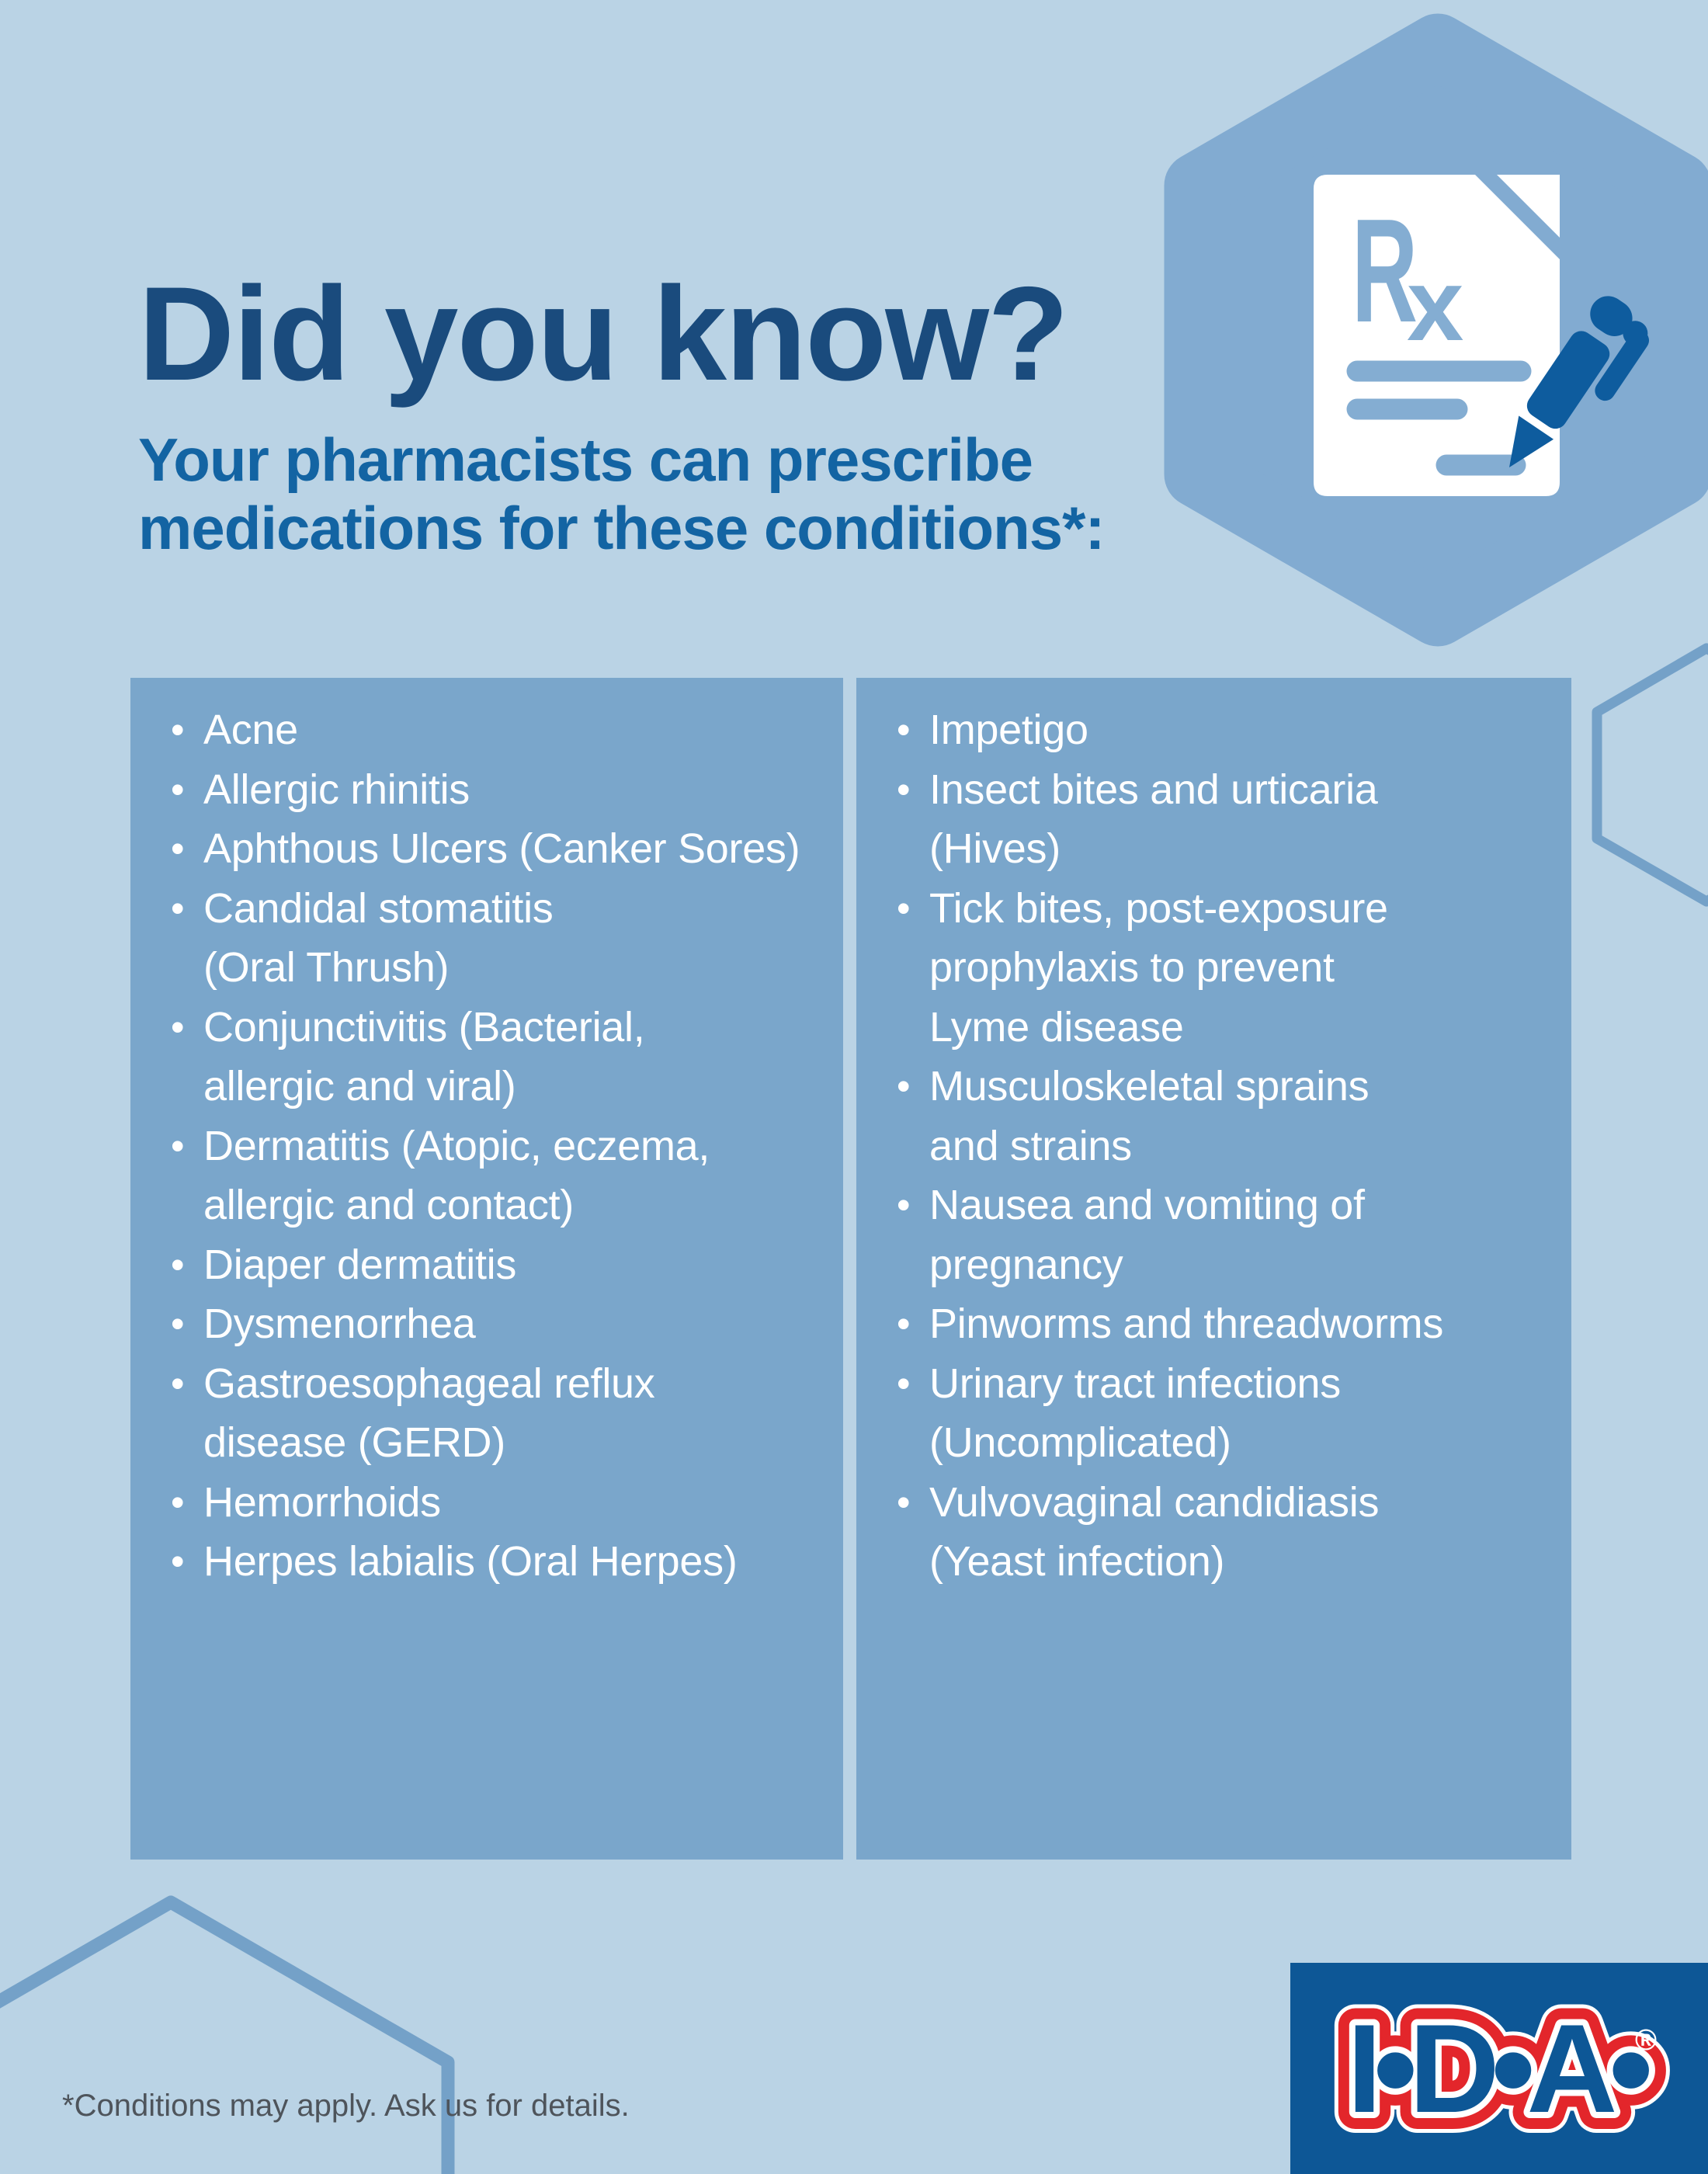  Describe the element at coordinates (1650, 775) in the screenshot. I see `hexagon-outline-right` at that location.